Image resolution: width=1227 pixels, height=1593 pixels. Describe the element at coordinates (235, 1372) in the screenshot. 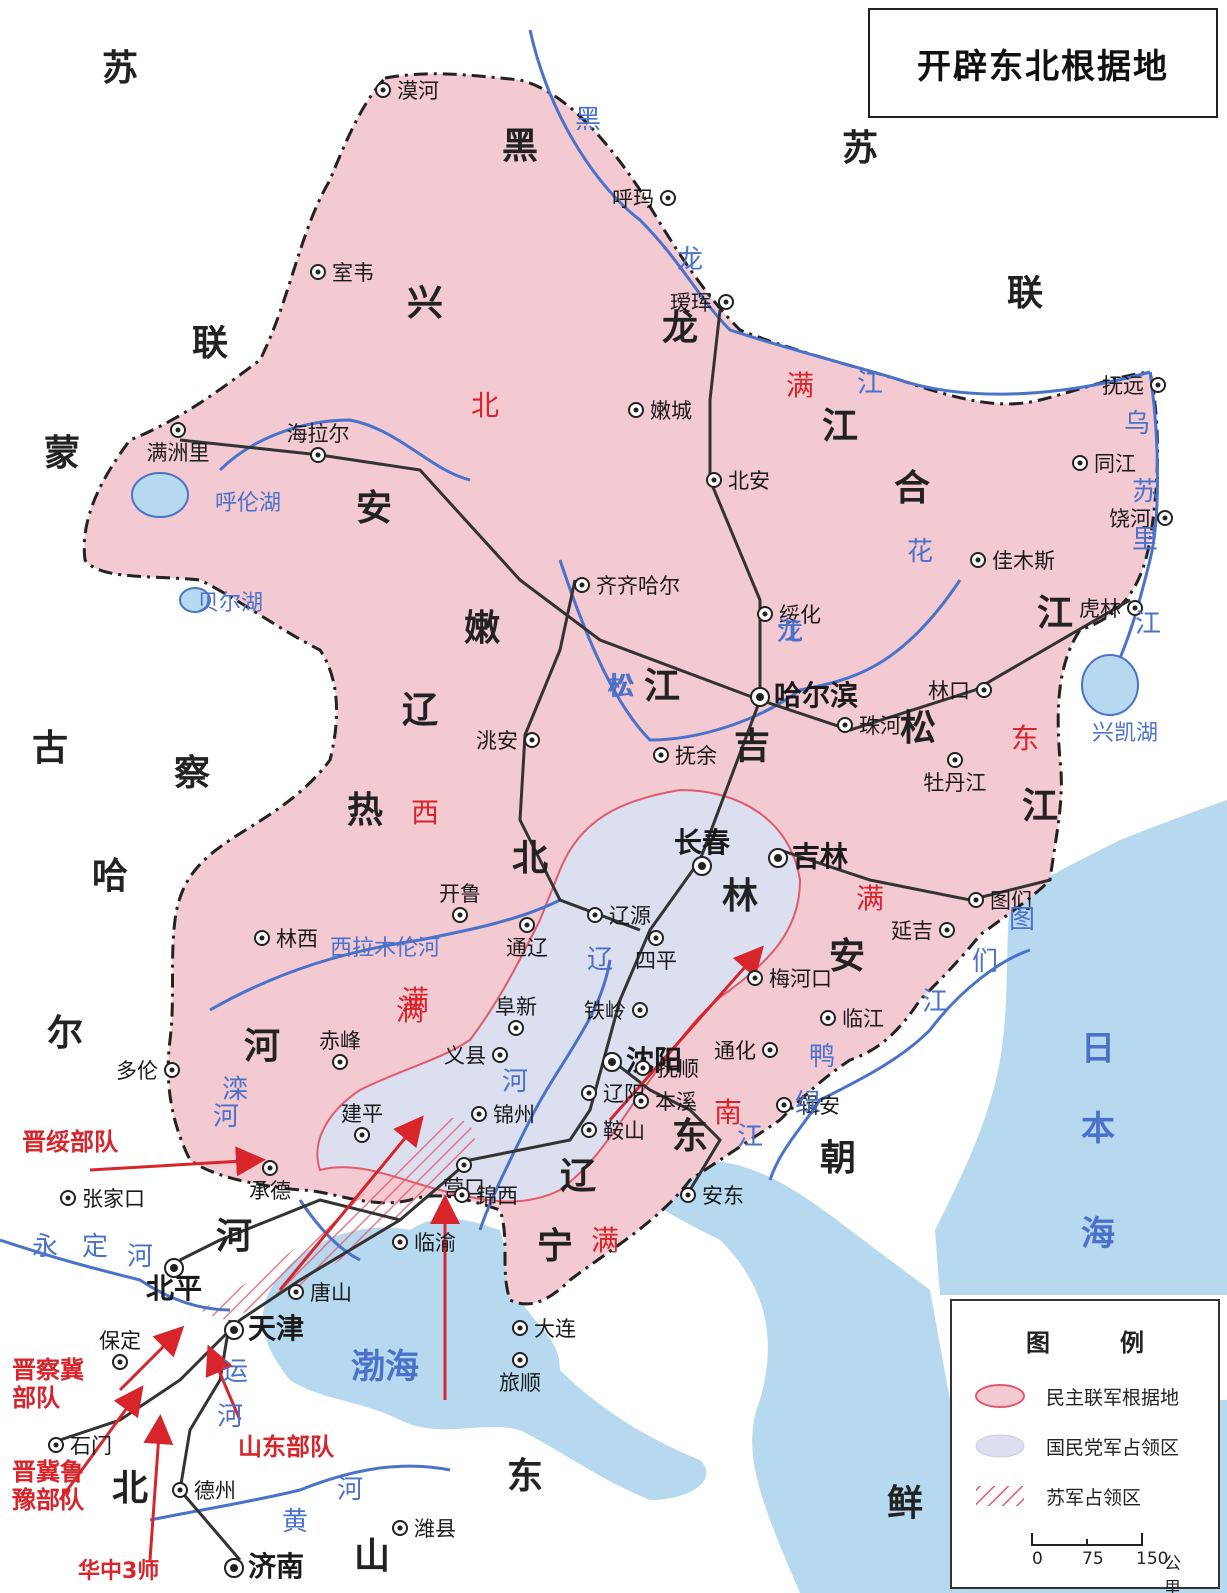

I see `river-label-35: 运` at that location.